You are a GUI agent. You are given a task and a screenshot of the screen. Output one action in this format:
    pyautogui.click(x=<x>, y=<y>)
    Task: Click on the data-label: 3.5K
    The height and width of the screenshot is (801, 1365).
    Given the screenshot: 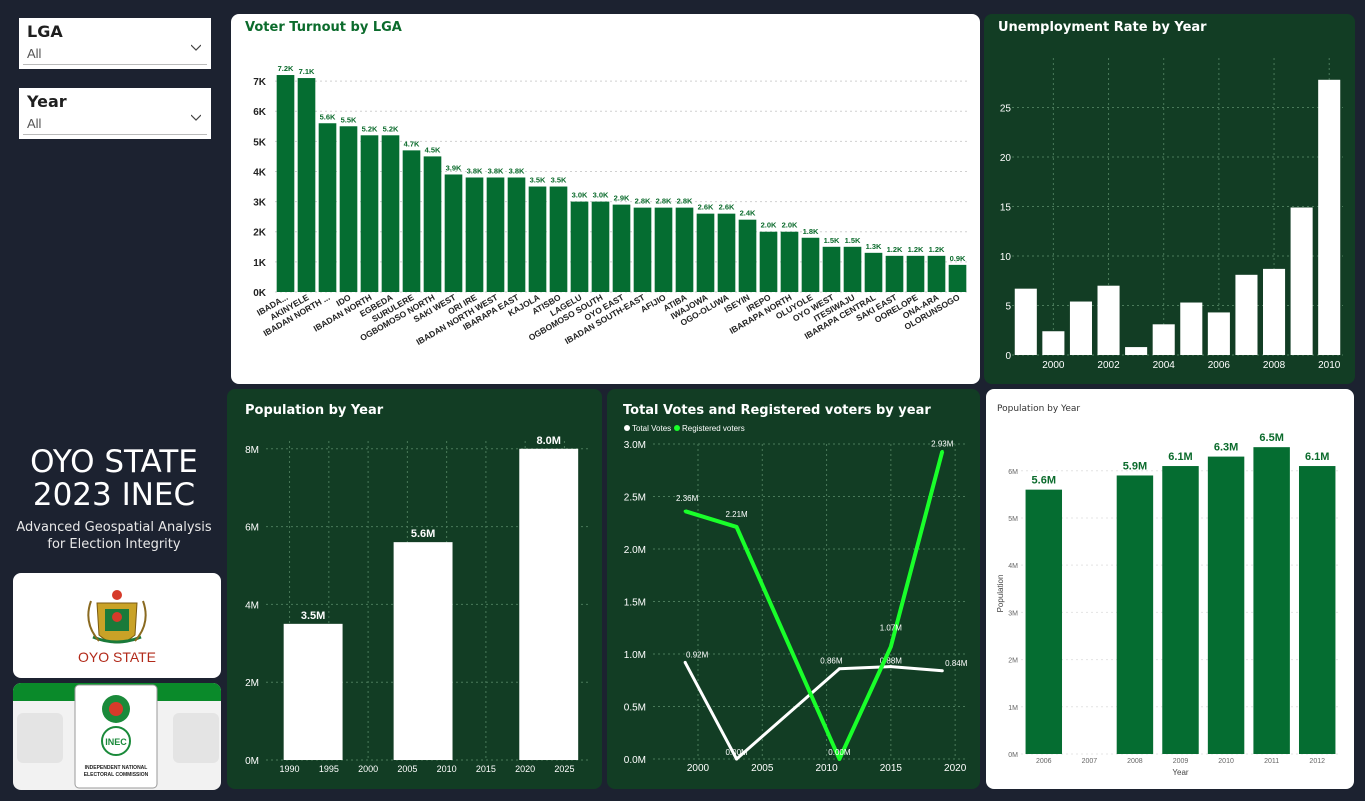 What is the action you would take?
    pyautogui.click(x=538, y=180)
    